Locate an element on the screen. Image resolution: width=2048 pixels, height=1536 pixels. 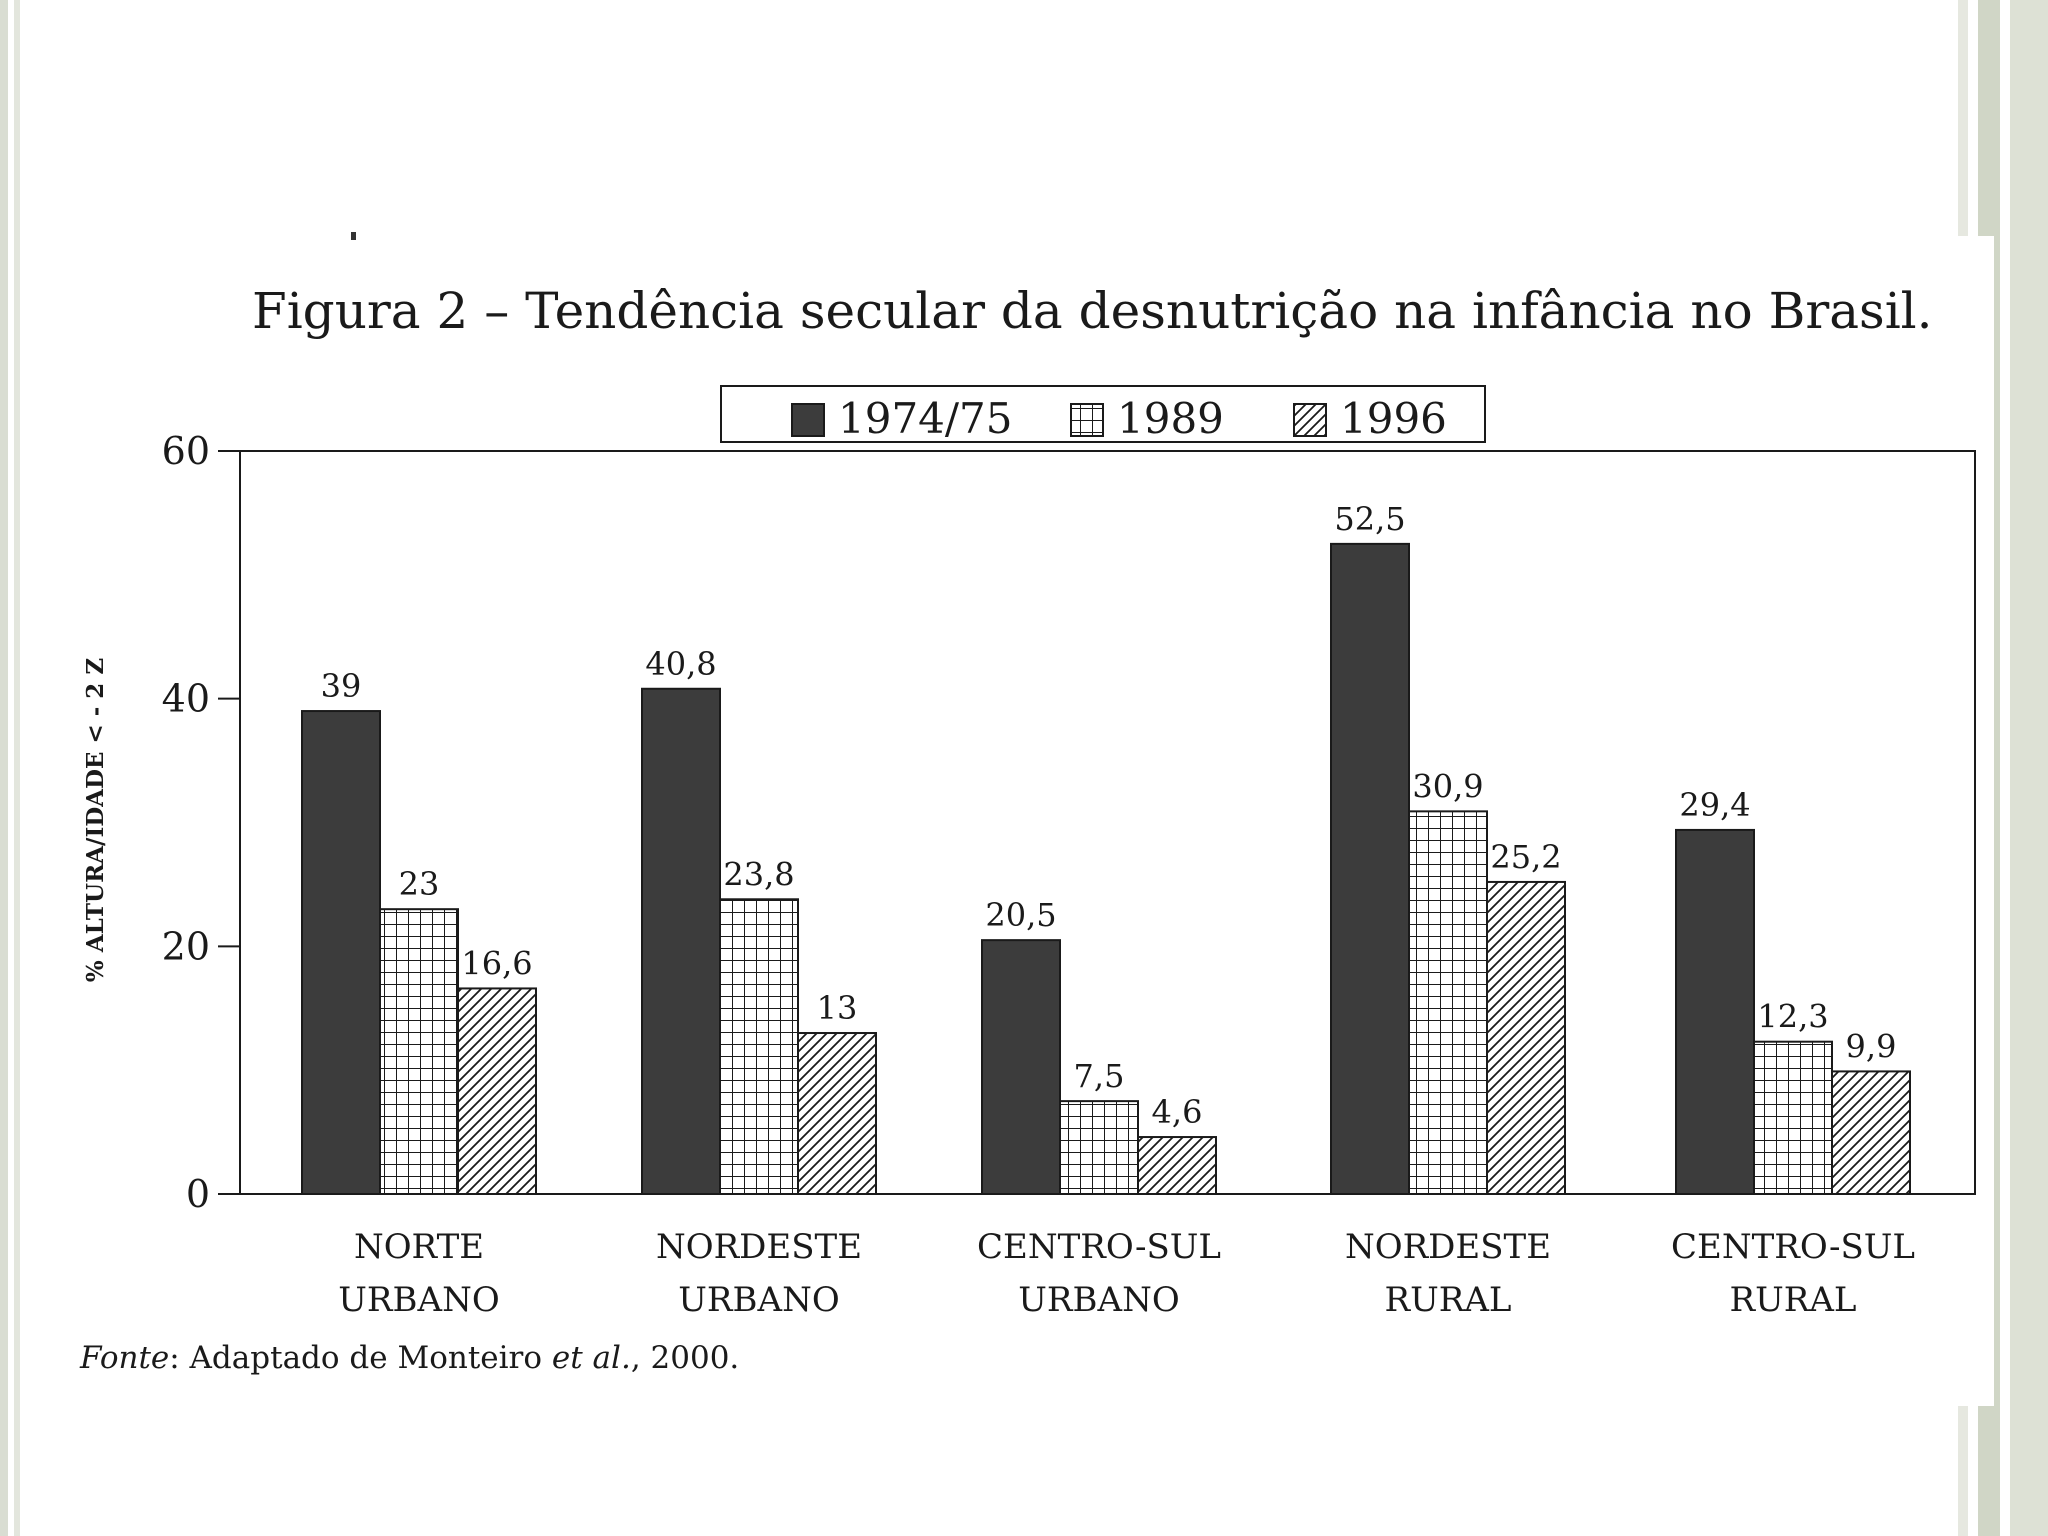
bar-value-label: 30,9 is located at coordinates (1447, 786).